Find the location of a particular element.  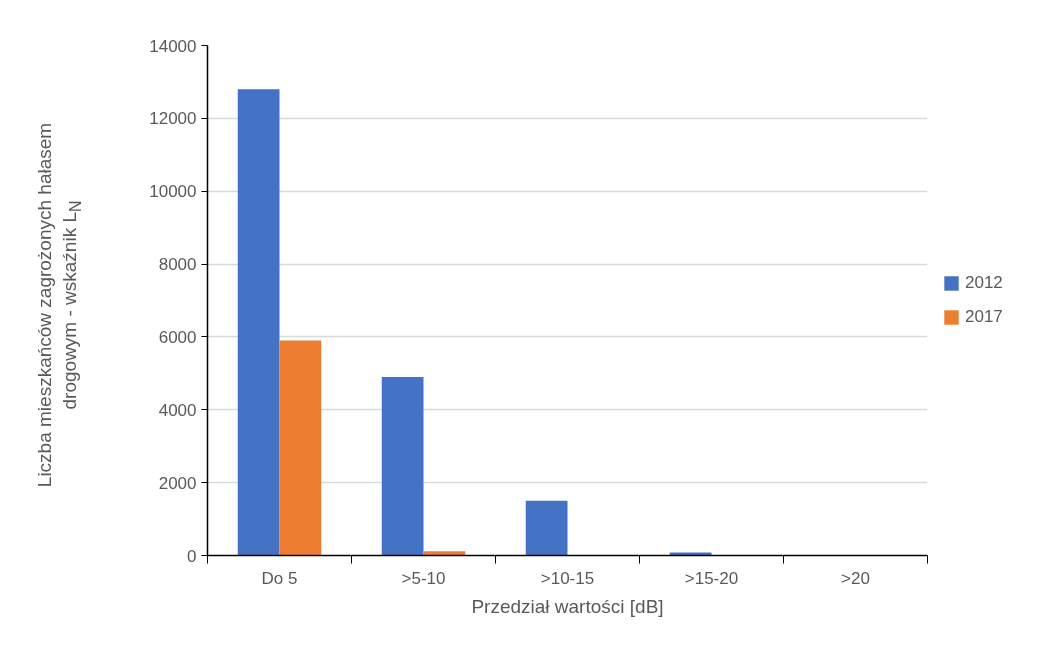

y-tick-label: 10000 is located at coordinates (173, 192).